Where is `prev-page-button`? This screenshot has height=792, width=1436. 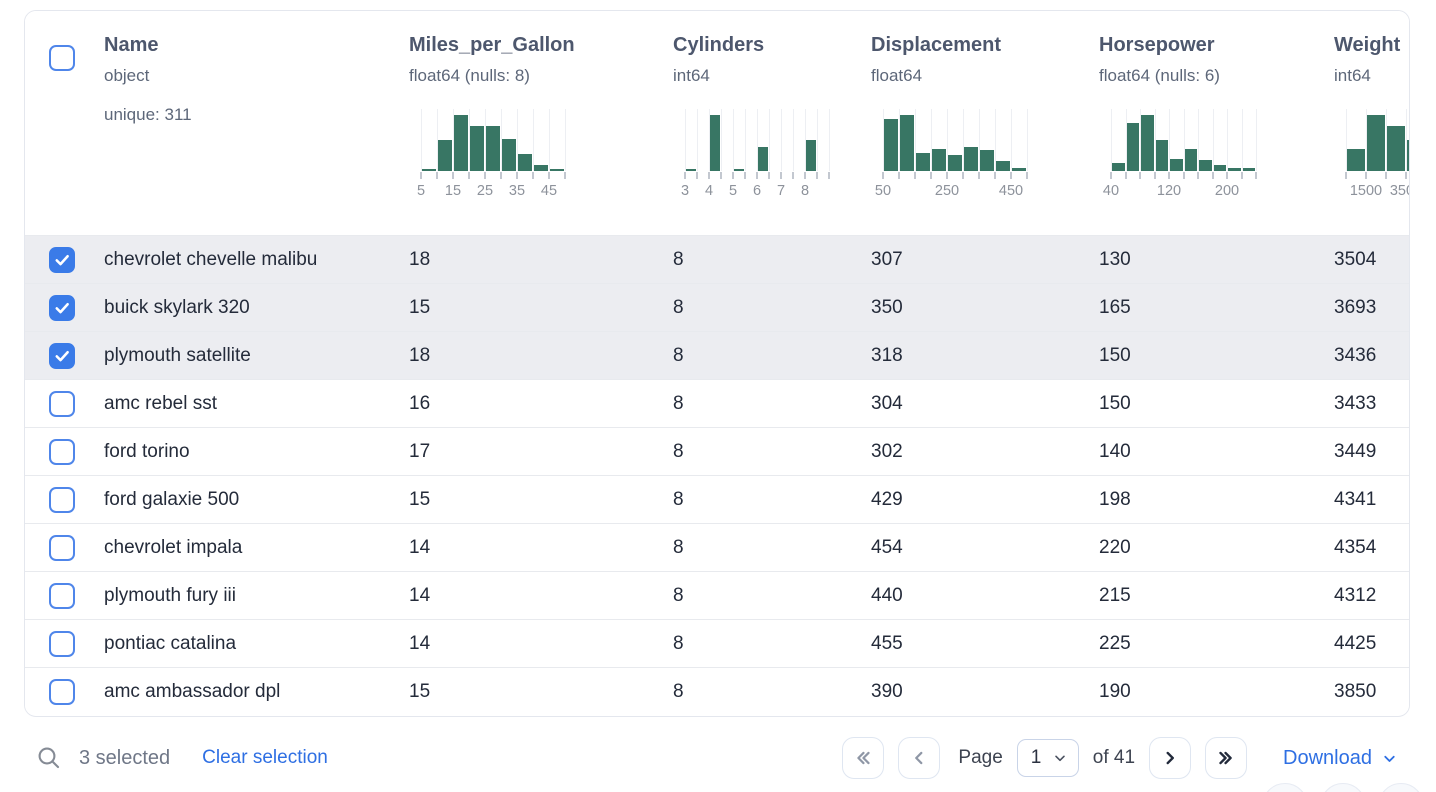 prev-page-button is located at coordinates (919, 758).